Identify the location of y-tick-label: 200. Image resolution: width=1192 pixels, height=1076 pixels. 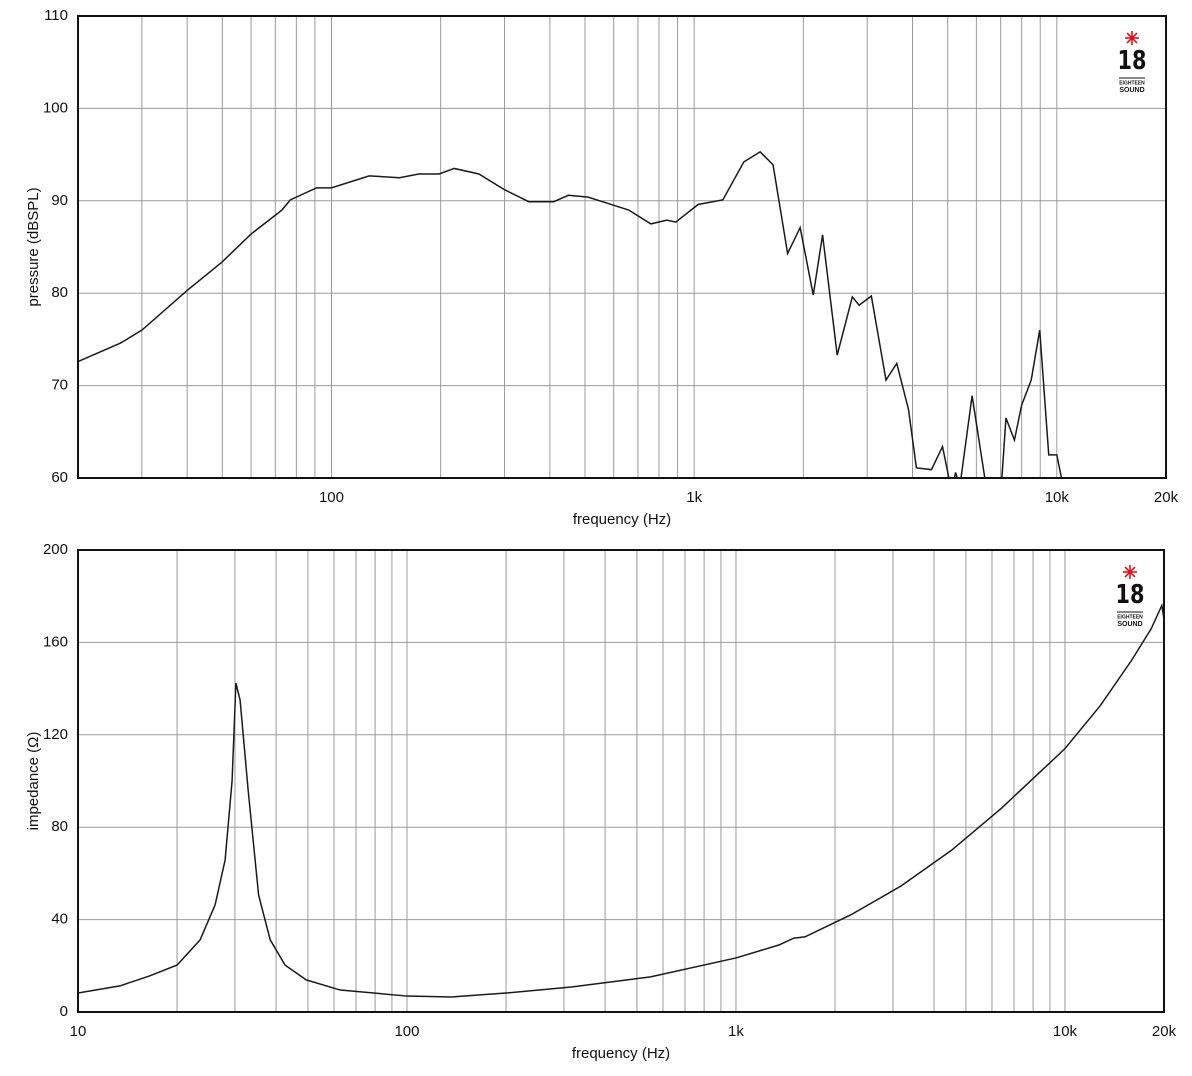
(55, 549).